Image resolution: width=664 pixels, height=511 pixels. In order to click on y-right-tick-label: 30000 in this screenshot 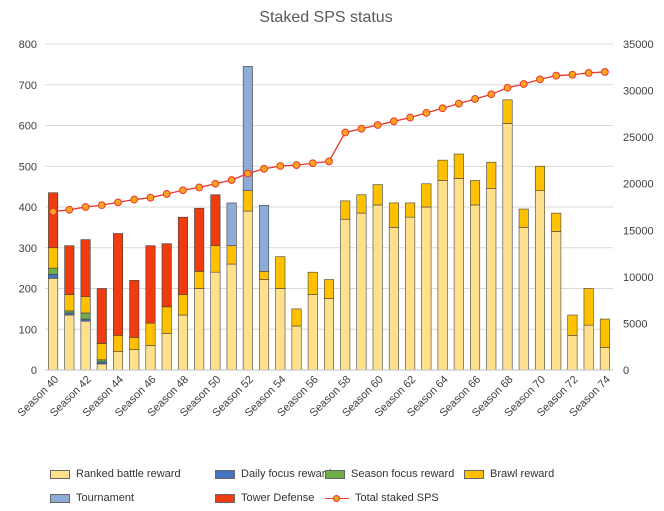, I will do `click(638, 92)`.